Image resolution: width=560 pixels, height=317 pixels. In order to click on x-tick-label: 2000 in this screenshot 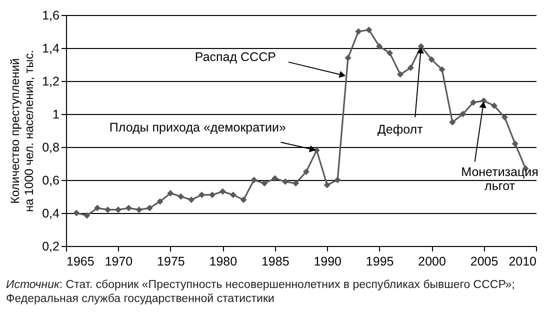, I will do `click(432, 261)`.